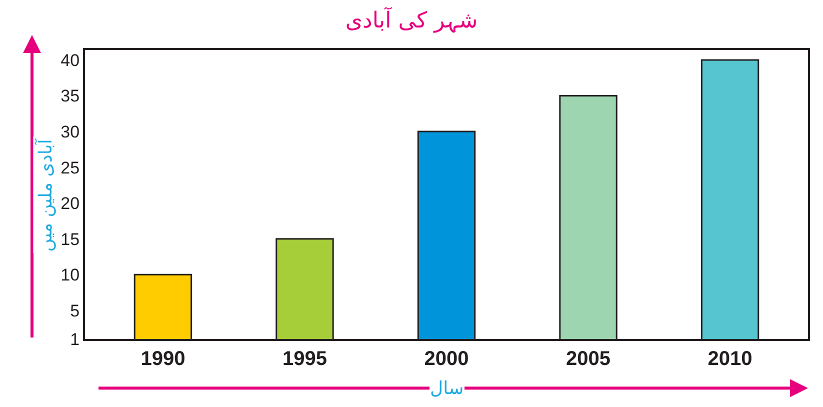  What do you see at coordinates (447, 388) in the screenshot?
I see `x-axis-title: سال` at bounding box center [447, 388].